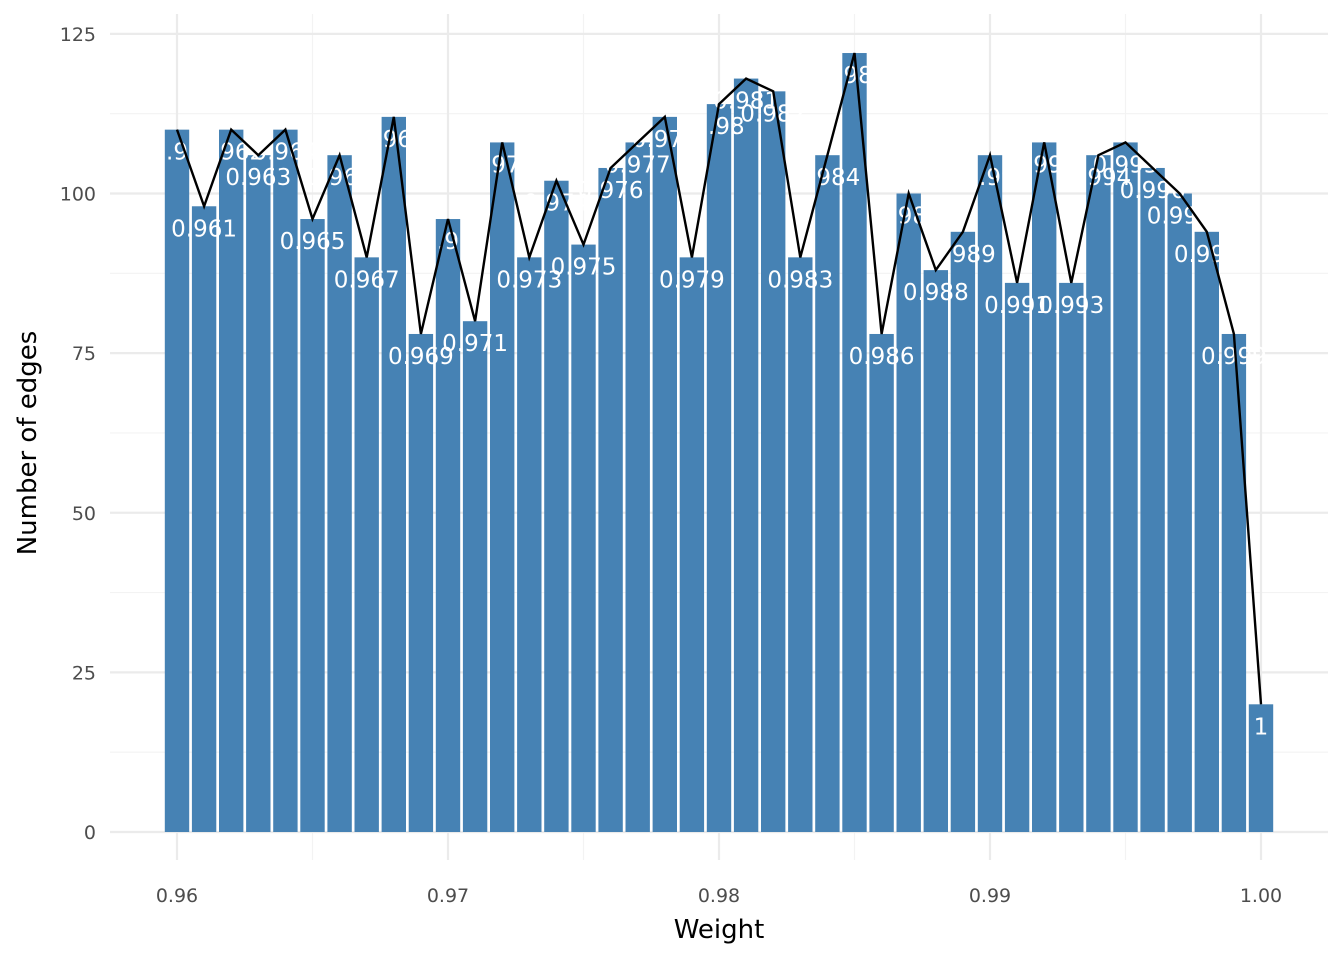  What do you see at coordinates (176, 153) in the screenshot?
I see `bar-label-0.96: 0.96` at bounding box center [176, 153].